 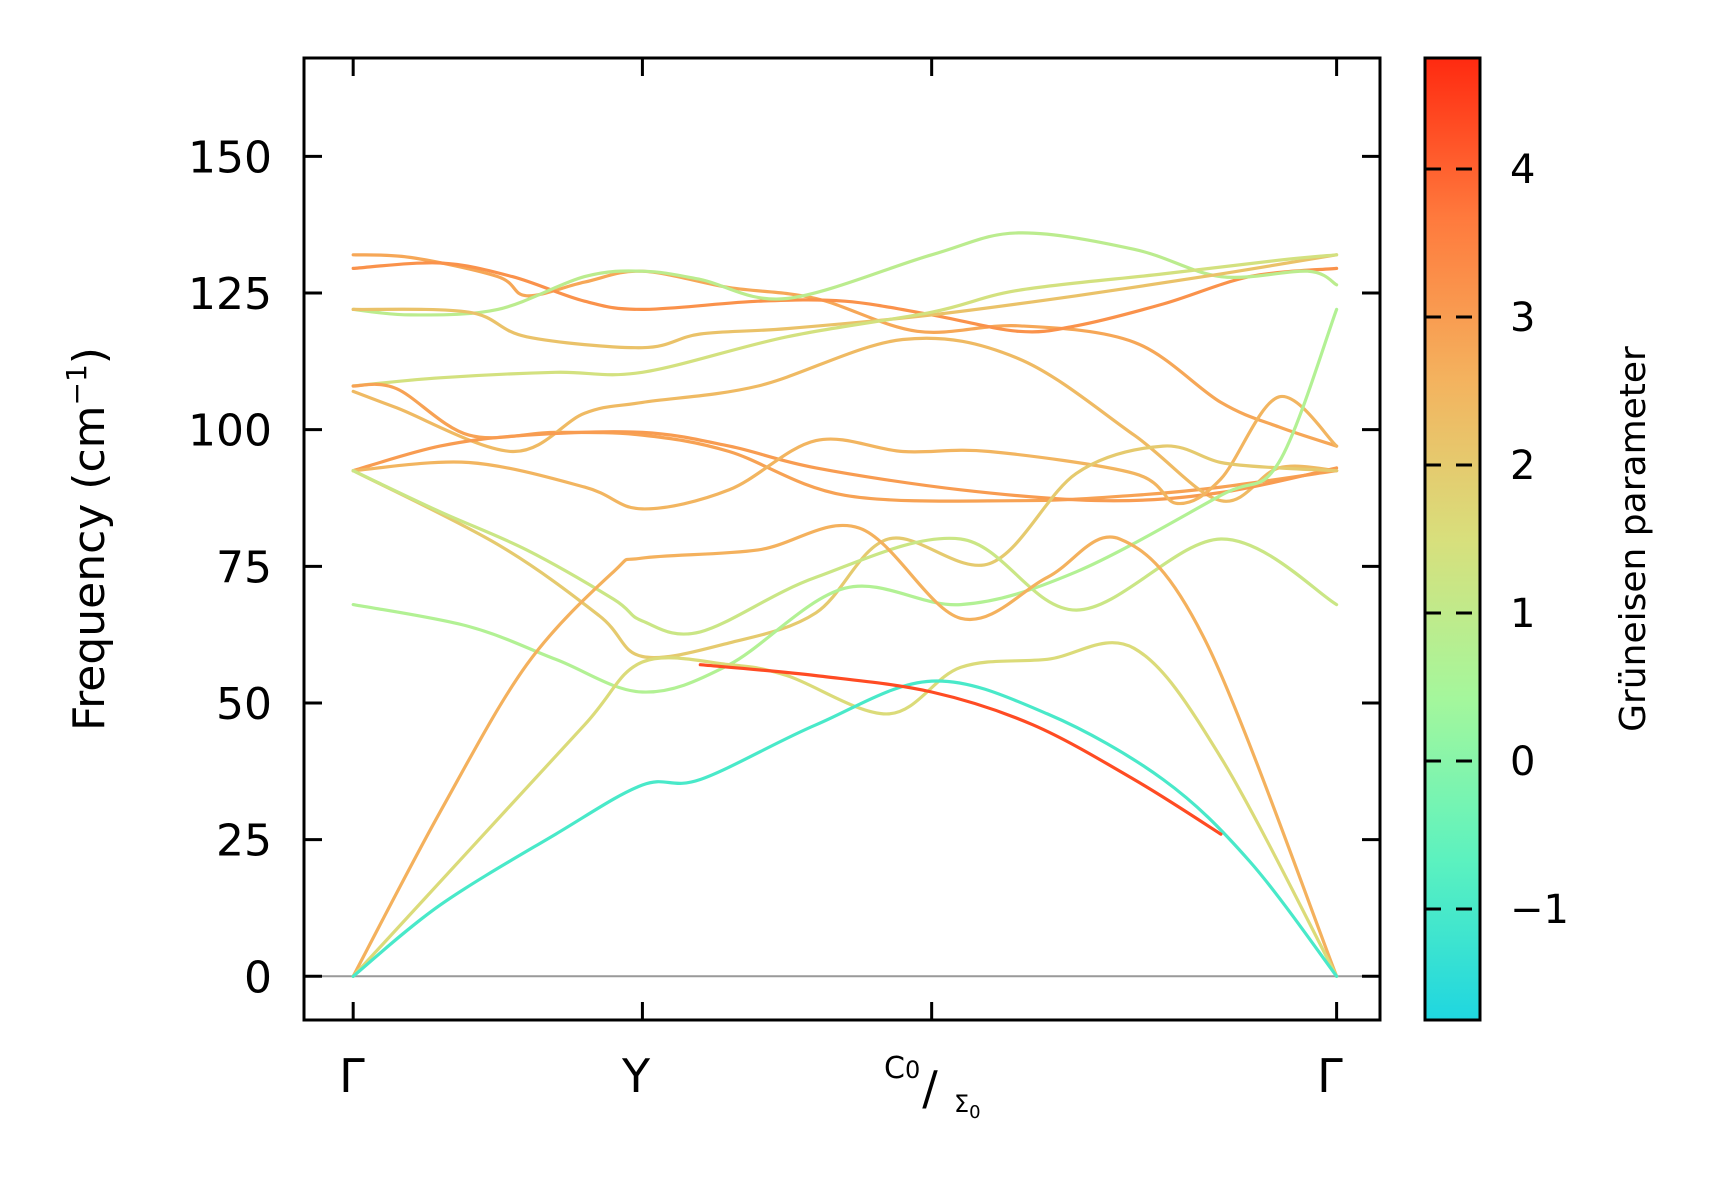 What do you see at coordinates (244, 704) in the screenshot?
I see `y-tick-label: 50` at bounding box center [244, 704].